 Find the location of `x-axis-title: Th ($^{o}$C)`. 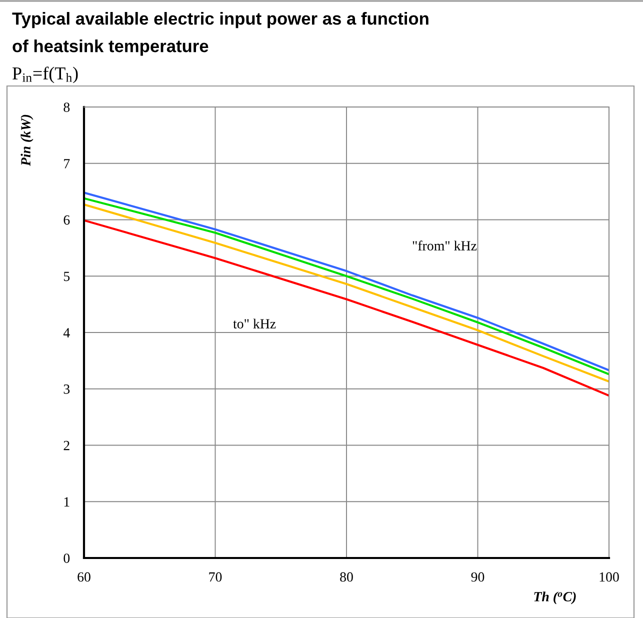

x-axis-title: Th ($^{o}$C) is located at coordinates (555, 598).